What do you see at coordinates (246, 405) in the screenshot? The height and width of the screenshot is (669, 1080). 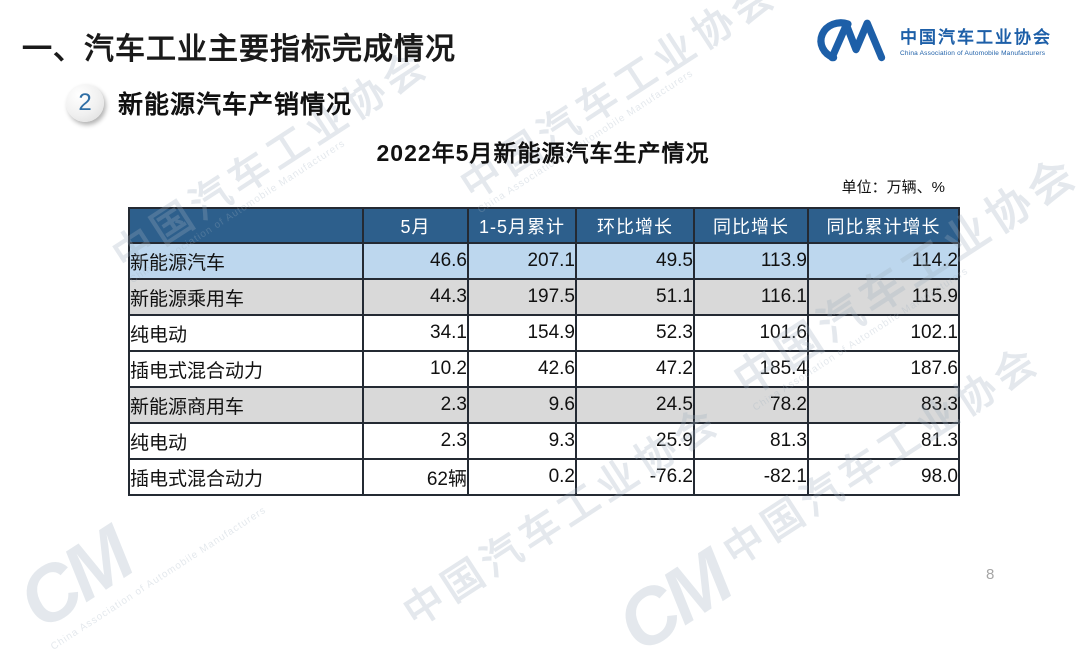 I see `row-label: 新能源商用车` at bounding box center [246, 405].